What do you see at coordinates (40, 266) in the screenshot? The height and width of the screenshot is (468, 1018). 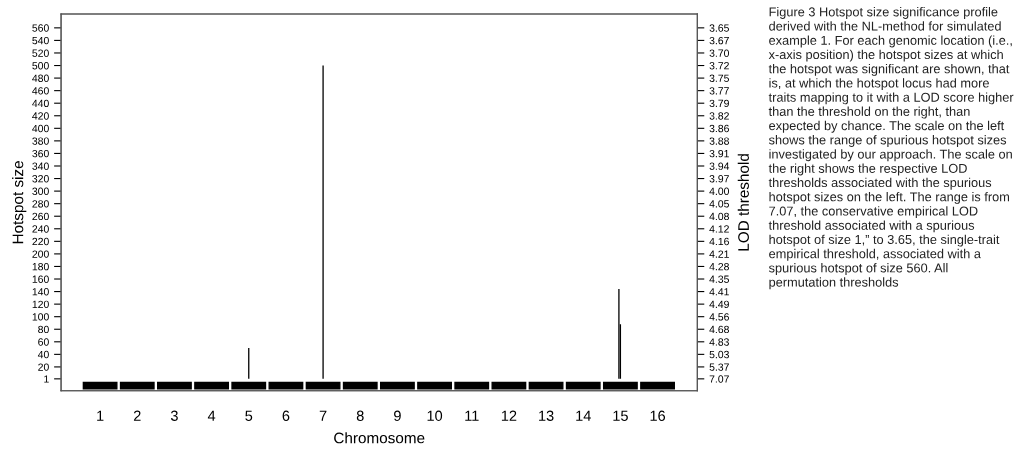 I see `y-tick-label: 180` at bounding box center [40, 266].